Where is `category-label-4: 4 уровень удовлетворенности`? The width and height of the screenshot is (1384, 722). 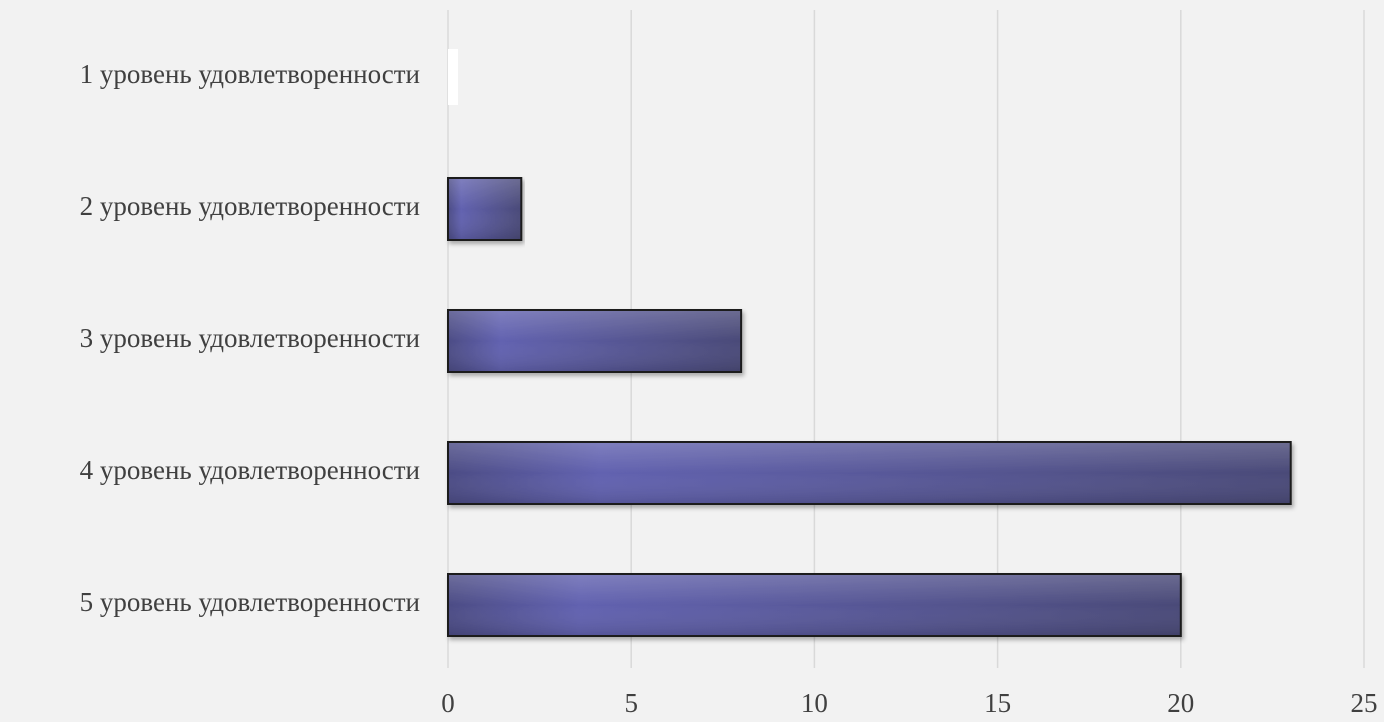 category-label-4: 4 уровень удовлетворенности is located at coordinates (250, 470).